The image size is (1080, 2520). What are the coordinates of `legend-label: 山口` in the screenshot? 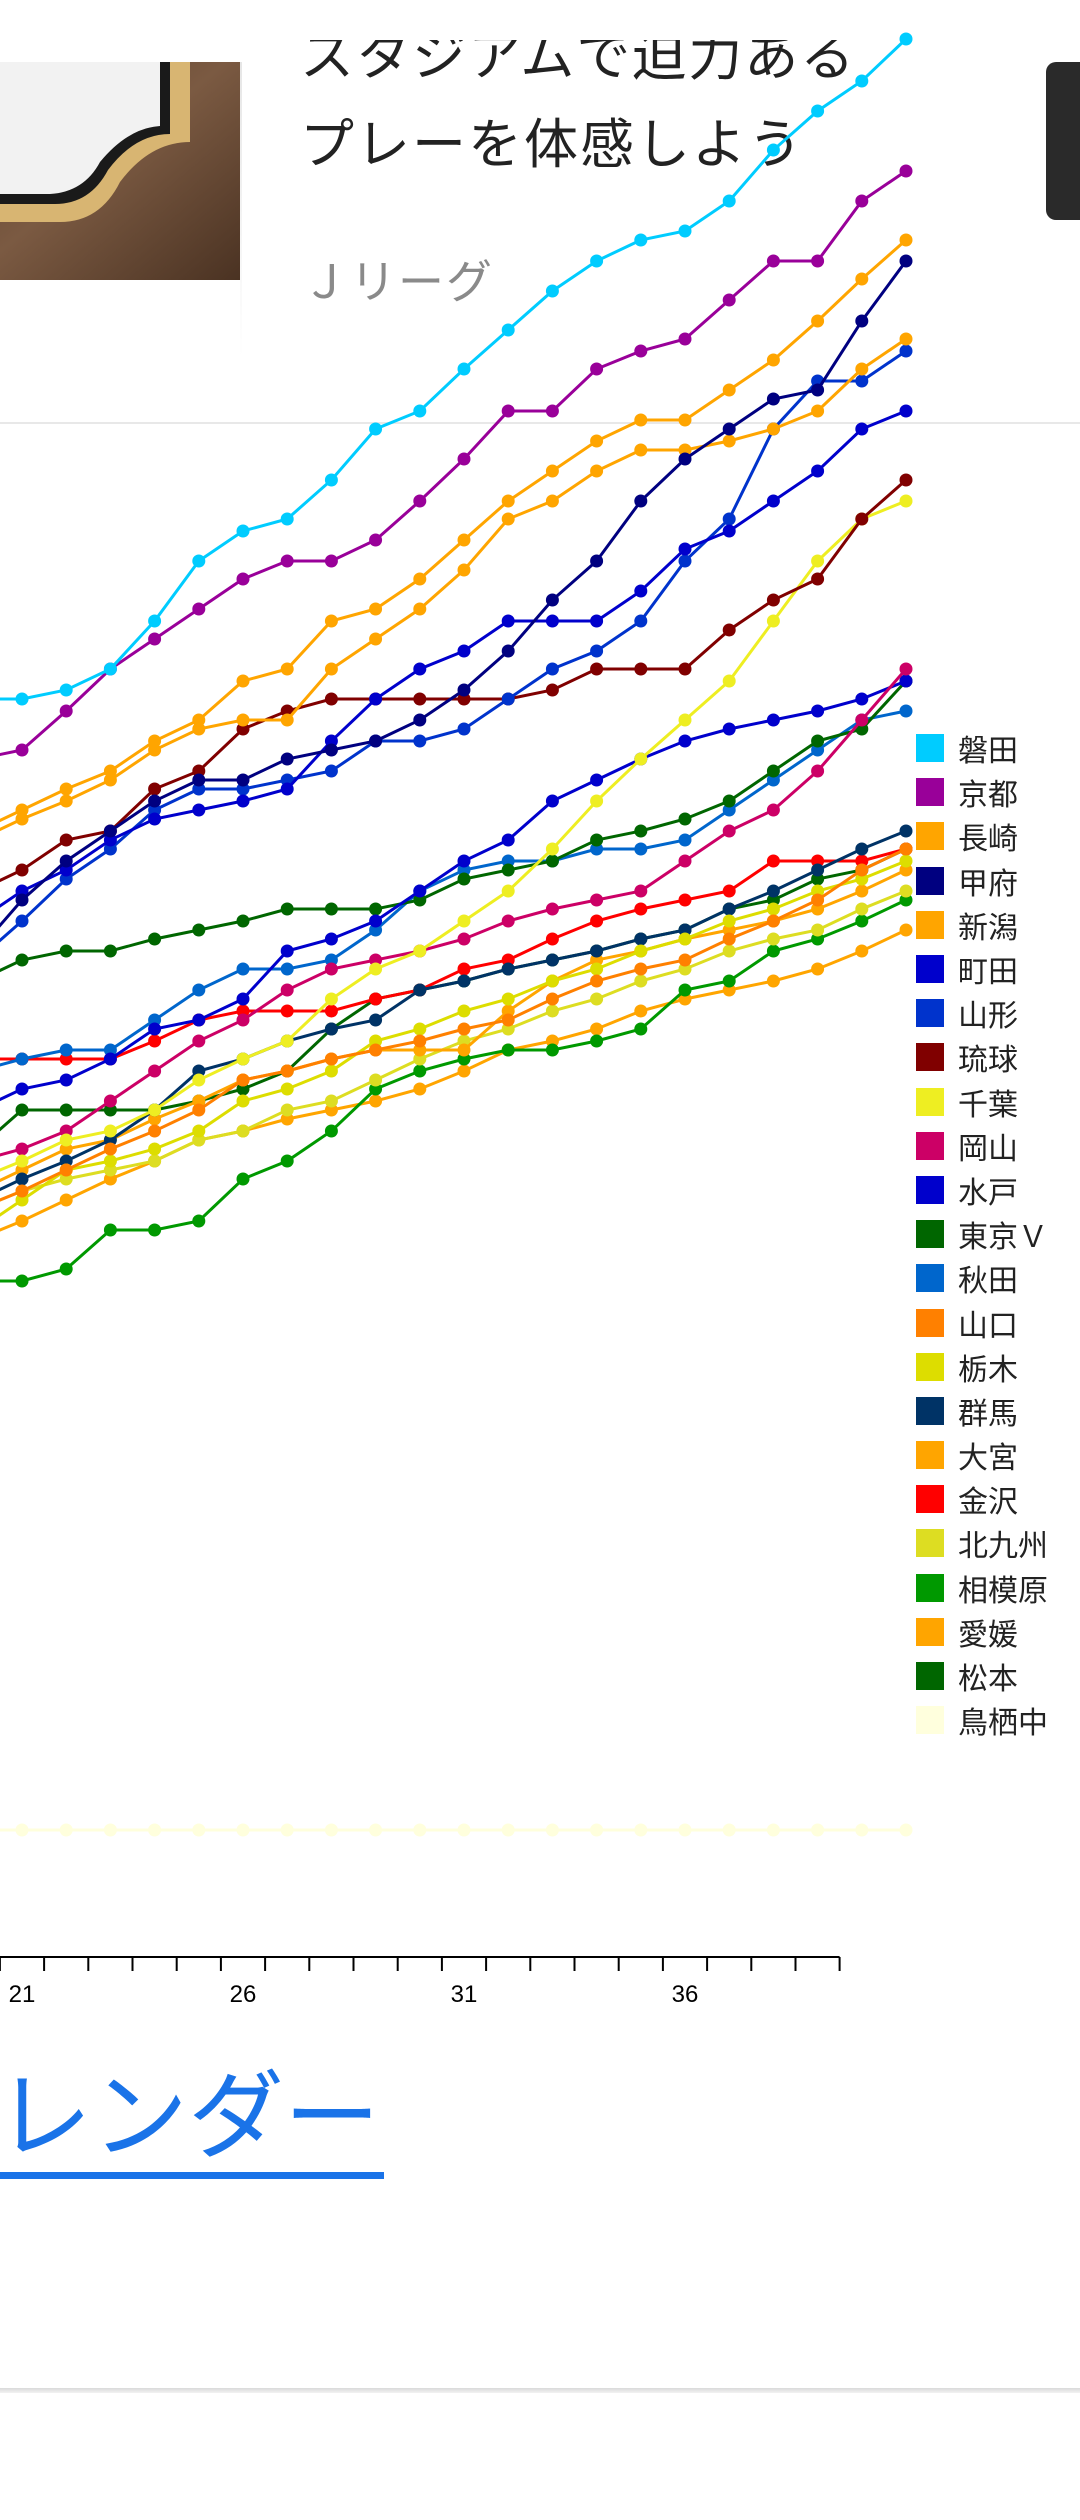 It's located at (988, 1326).